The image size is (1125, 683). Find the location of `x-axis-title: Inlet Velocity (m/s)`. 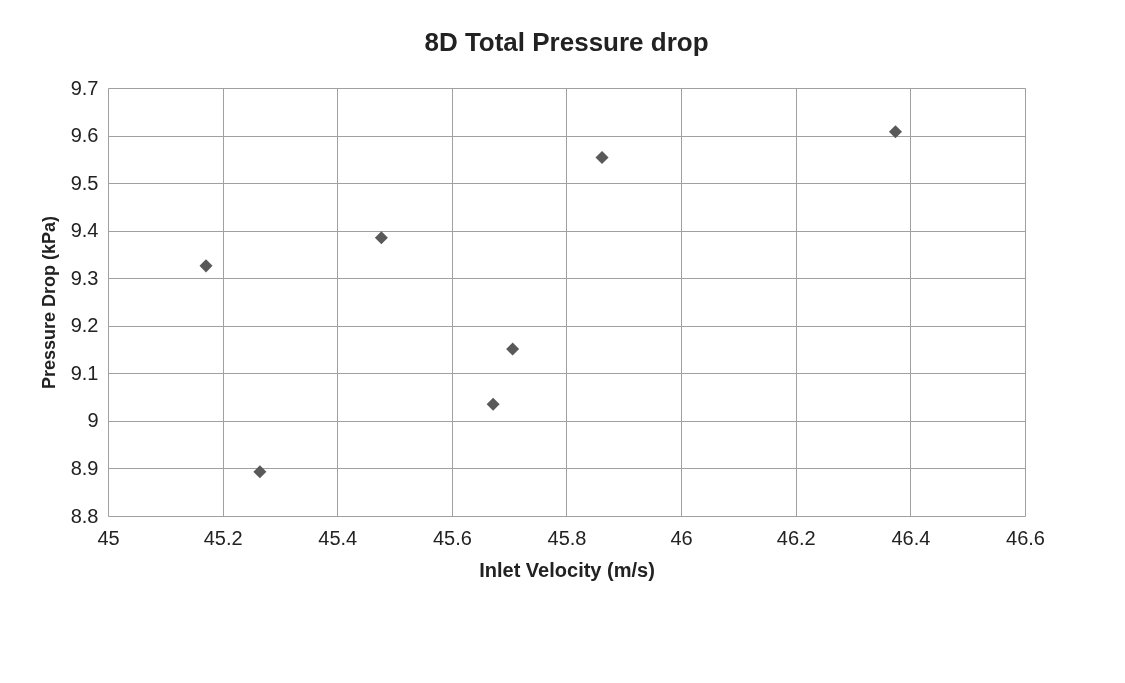

x-axis-title: Inlet Velocity (m/s) is located at coordinates (567, 569).